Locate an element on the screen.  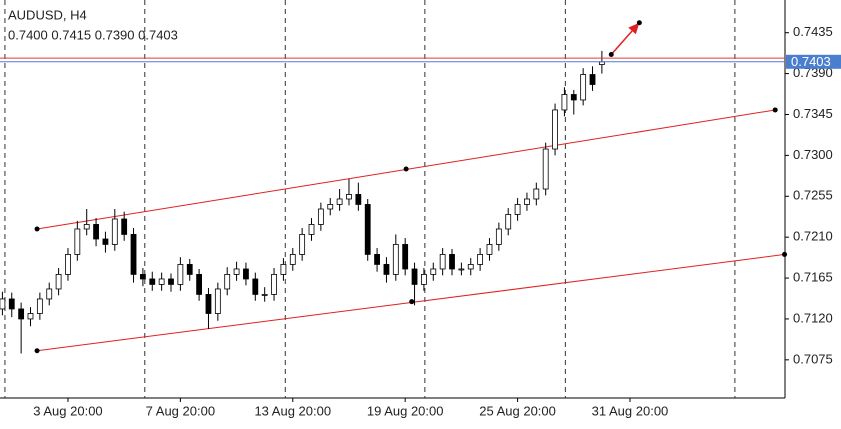
ohlc-readout: 0.7400 0.7415 0.7390 0.7403 is located at coordinates (93, 34).